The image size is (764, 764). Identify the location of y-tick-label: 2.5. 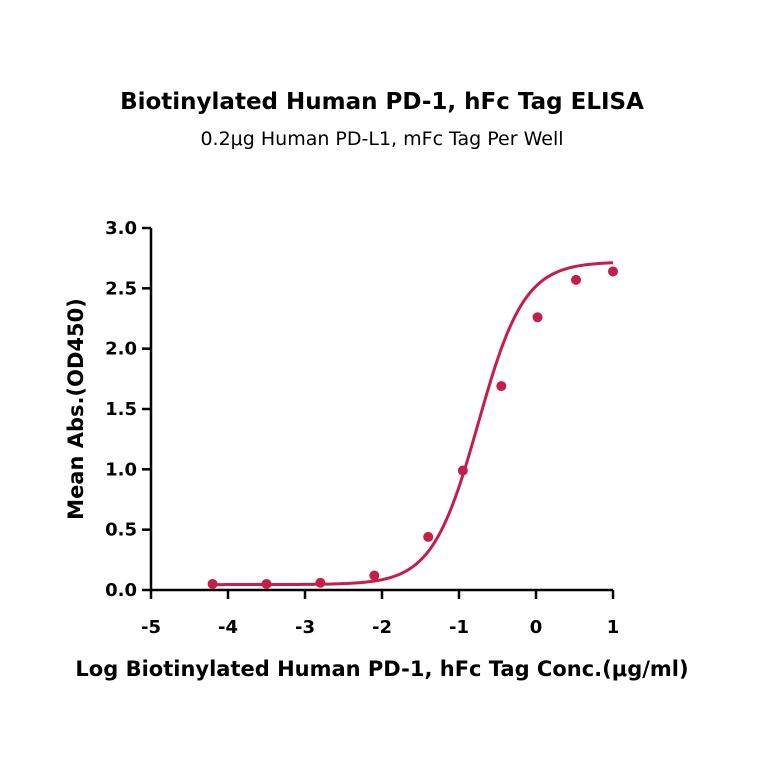
(121, 288).